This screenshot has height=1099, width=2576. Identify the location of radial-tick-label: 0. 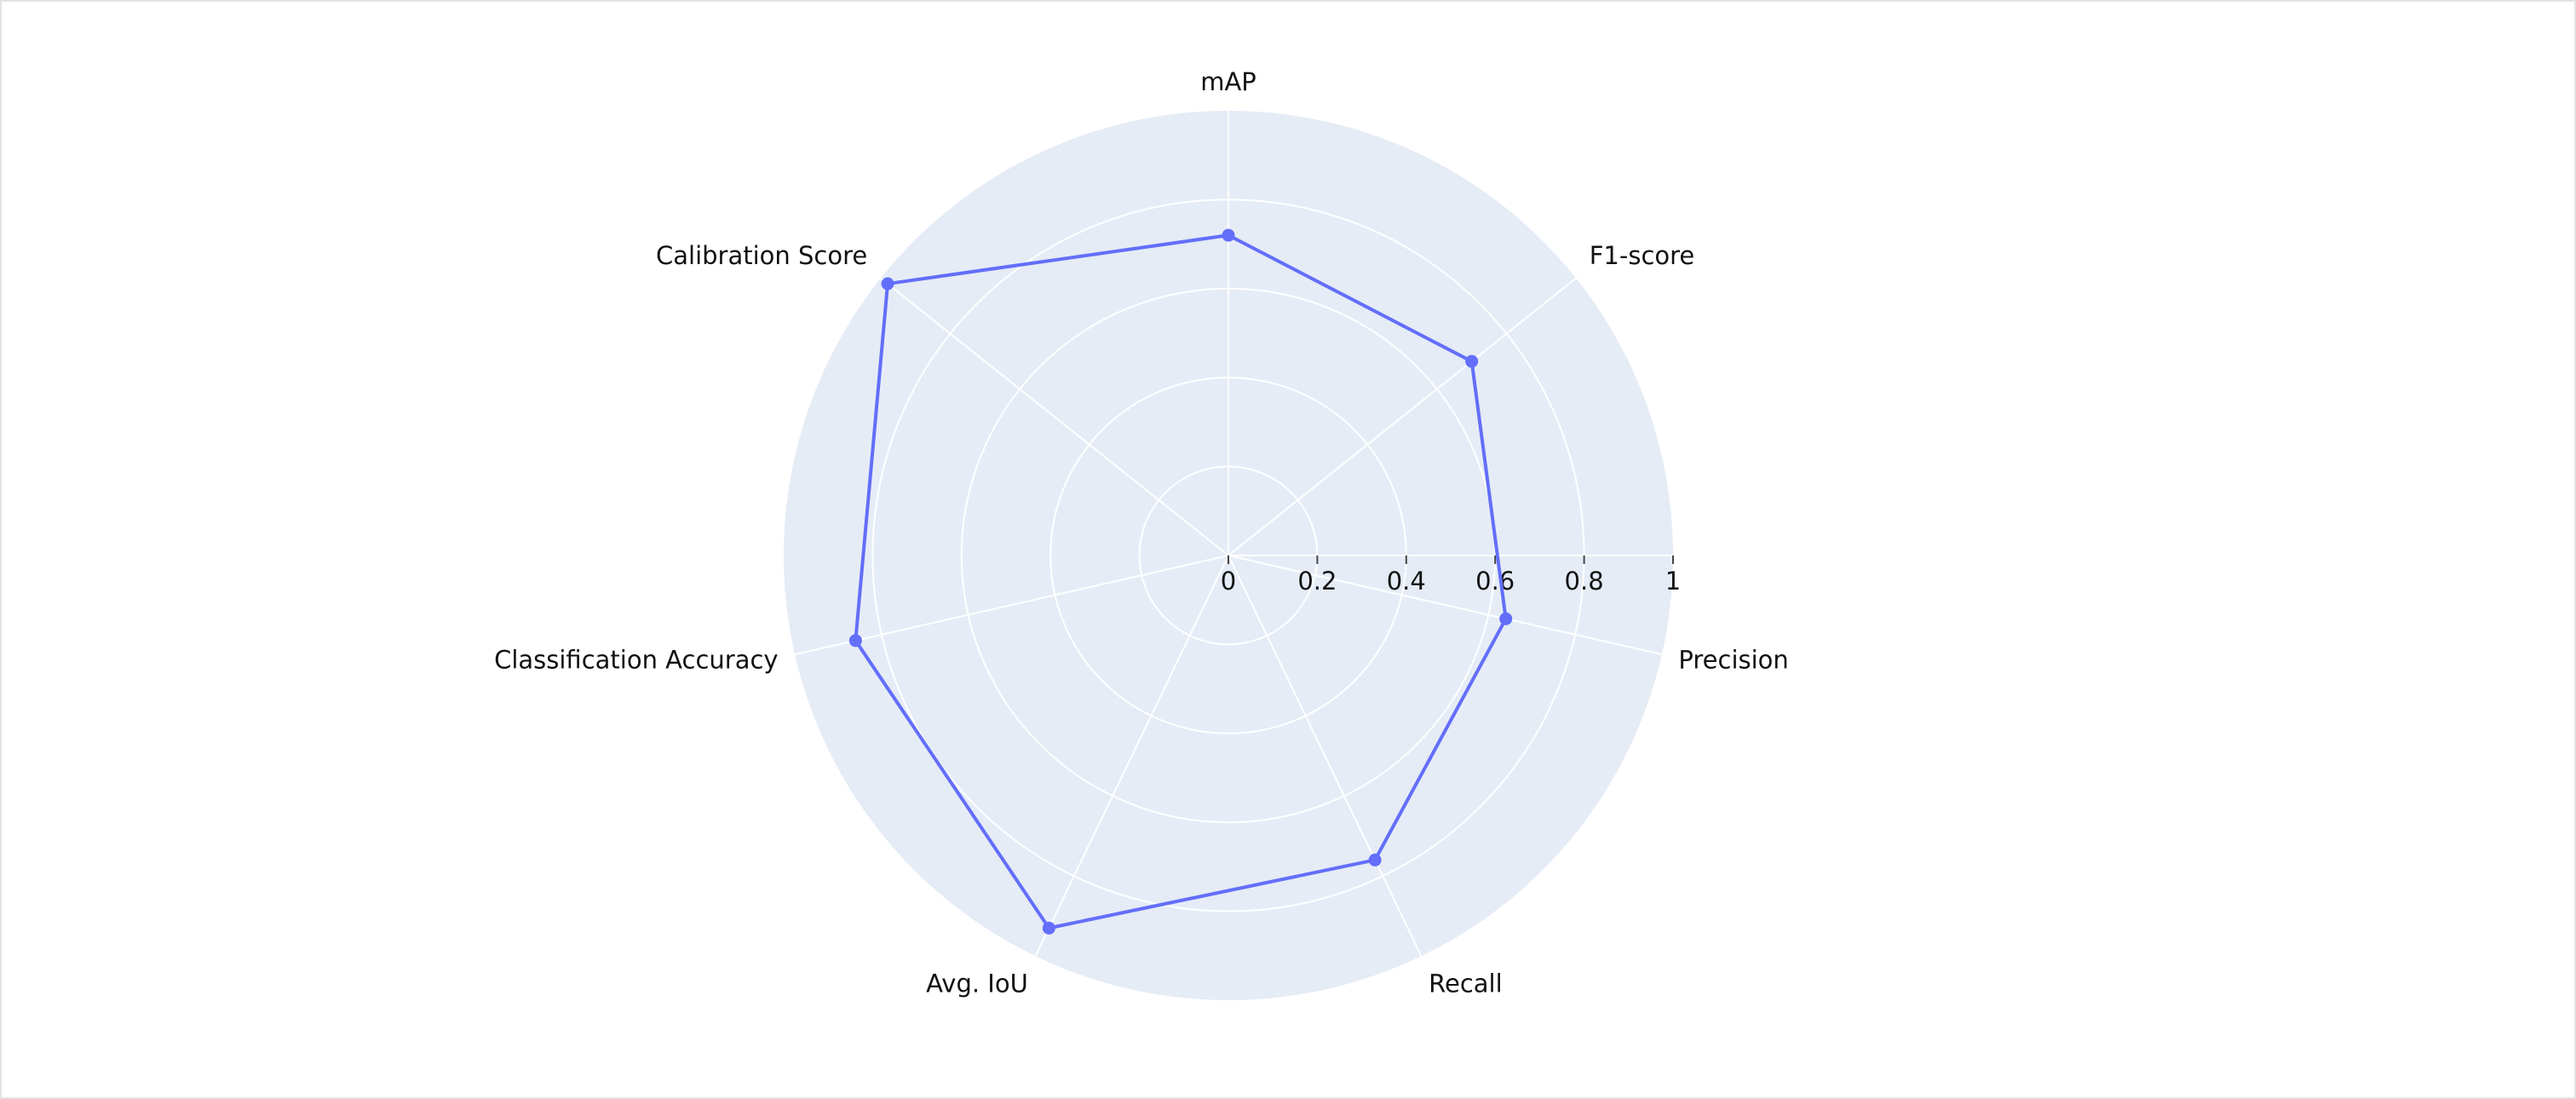
(1228, 581).